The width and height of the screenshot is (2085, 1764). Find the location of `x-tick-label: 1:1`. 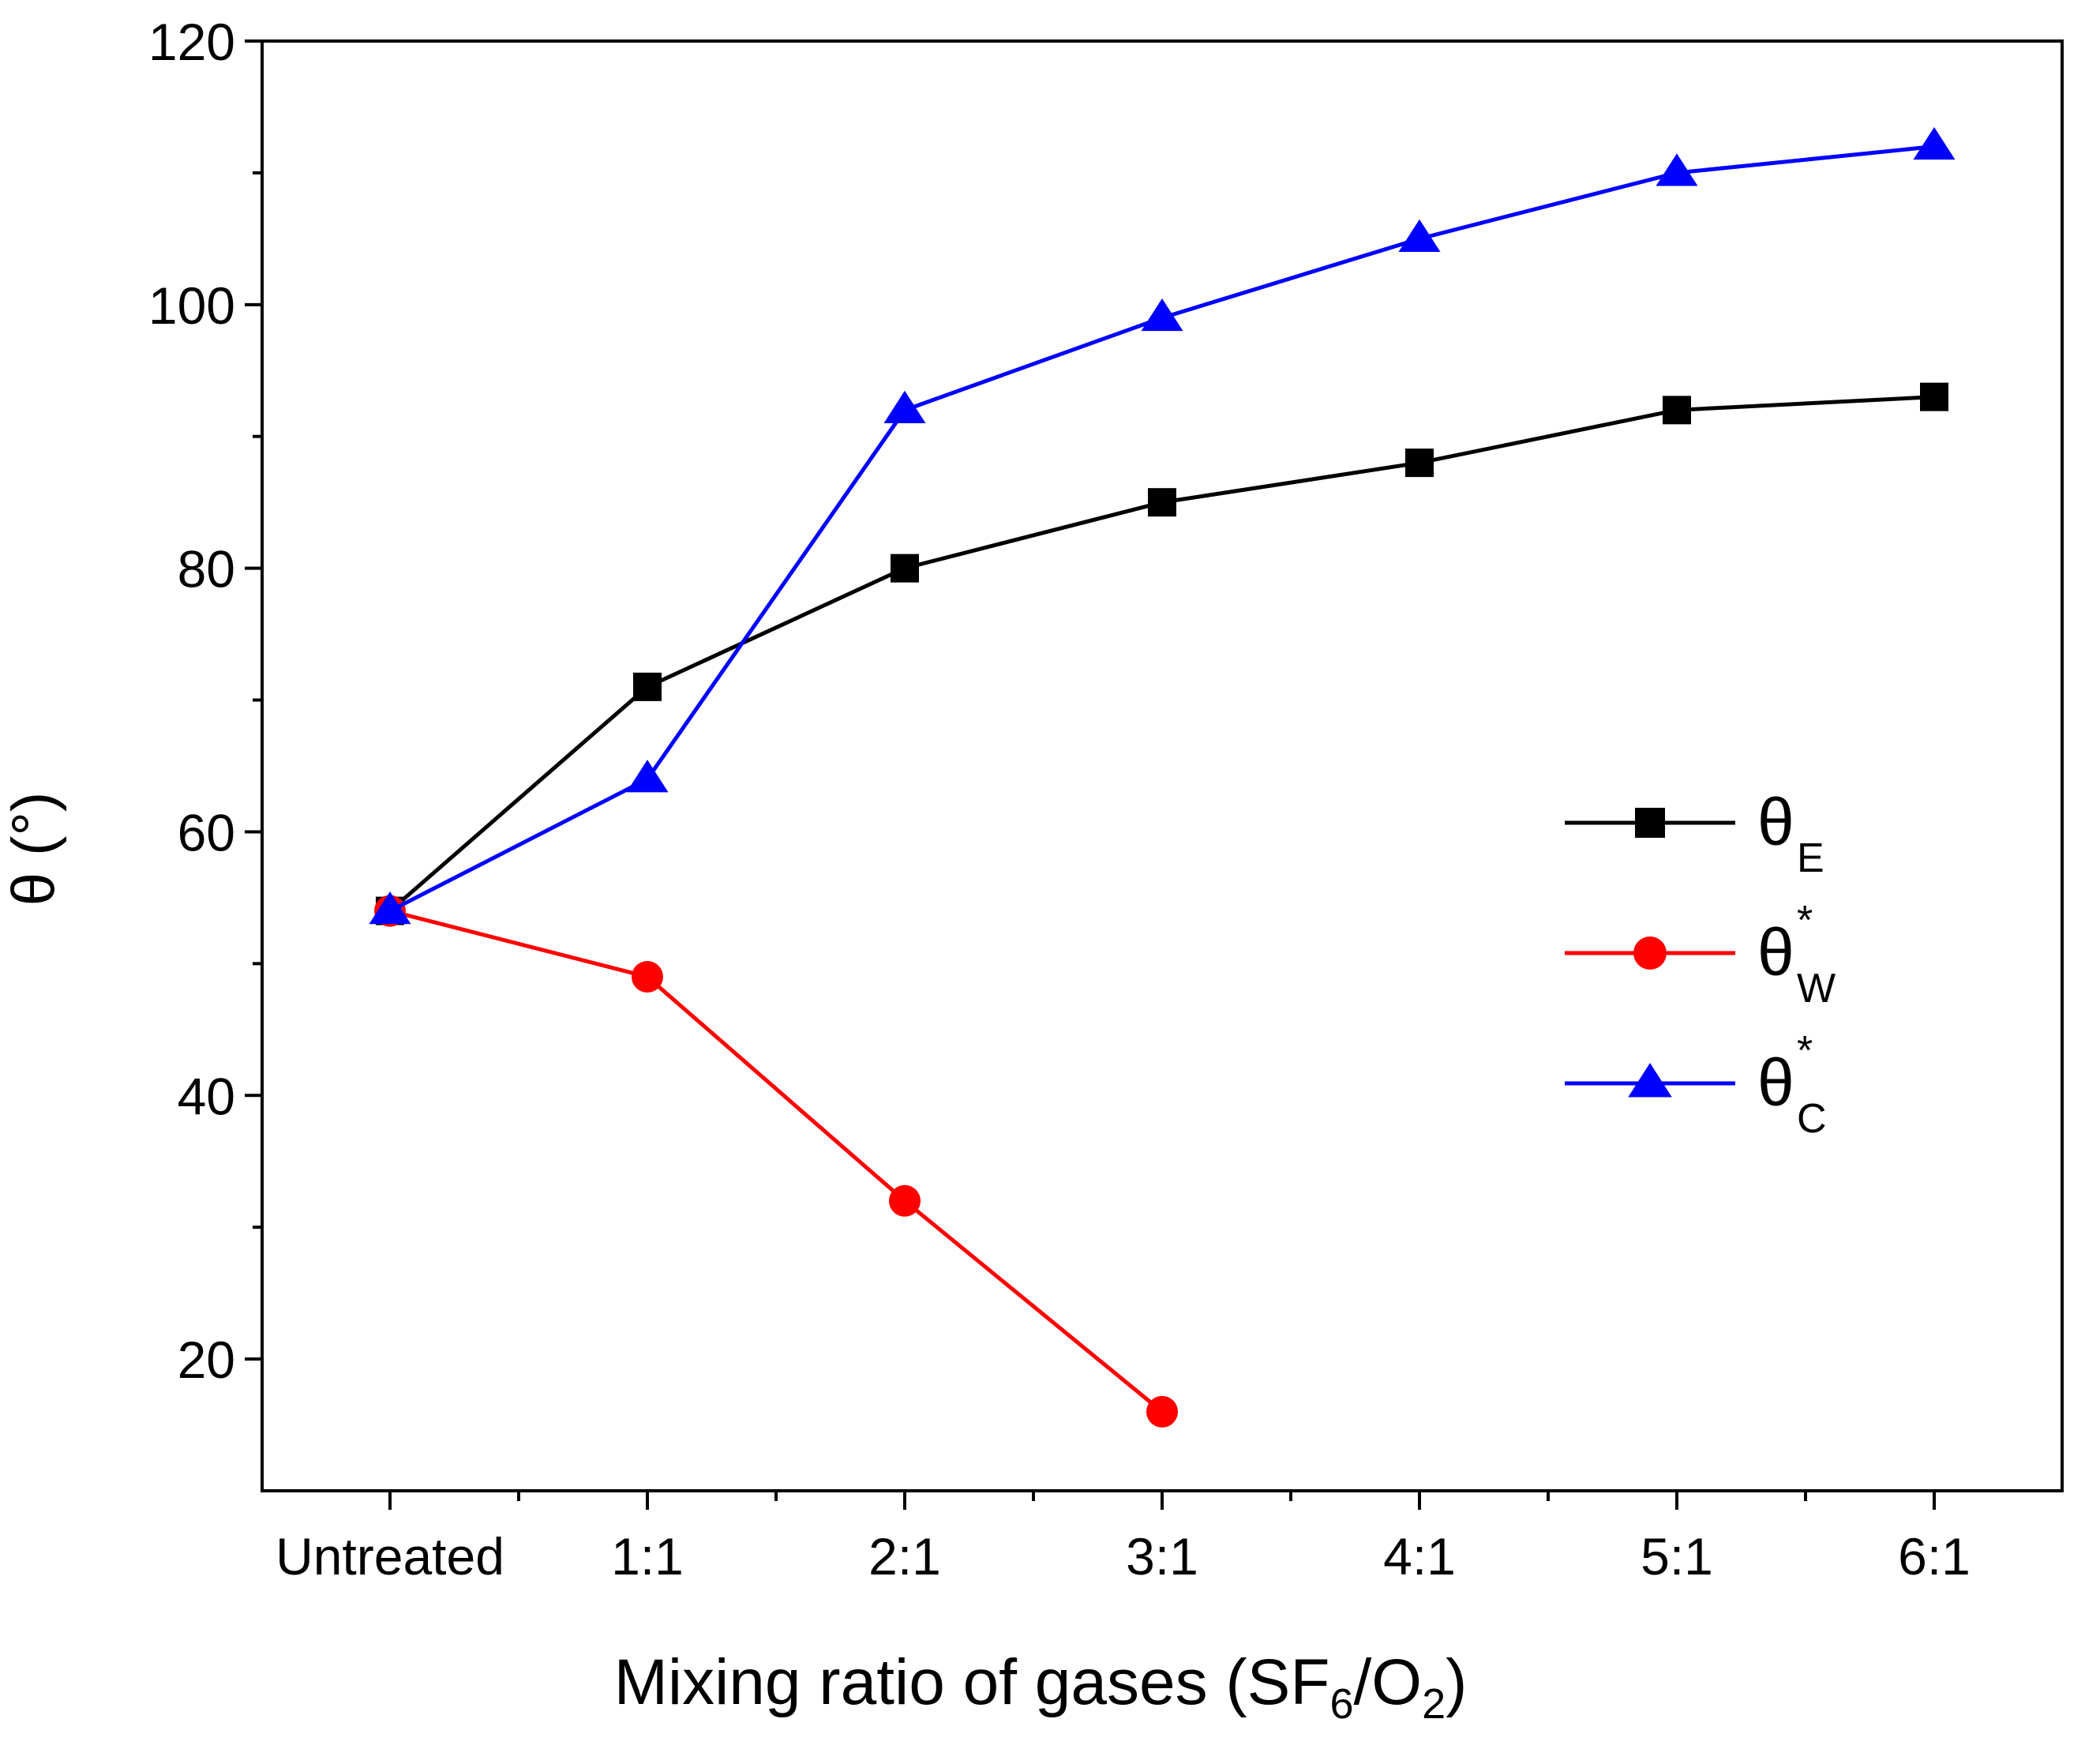

x-tick-label: 1:1 is located at coordinates (647, 1556).